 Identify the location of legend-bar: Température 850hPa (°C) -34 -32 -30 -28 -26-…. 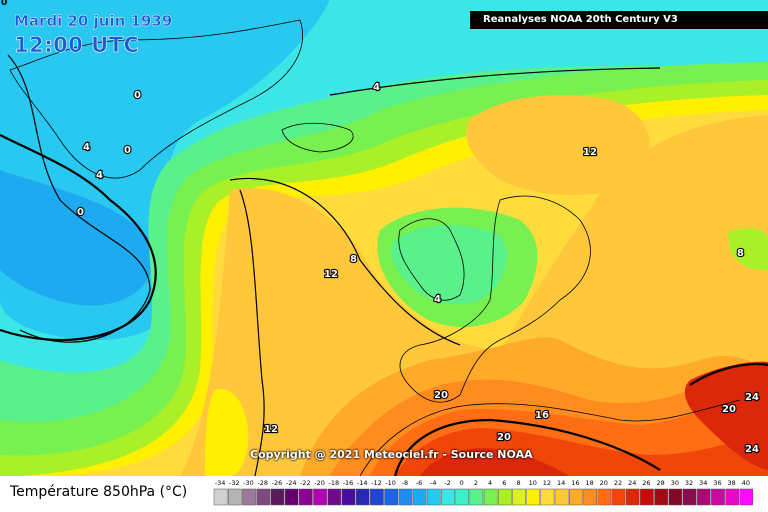
(384, 494).